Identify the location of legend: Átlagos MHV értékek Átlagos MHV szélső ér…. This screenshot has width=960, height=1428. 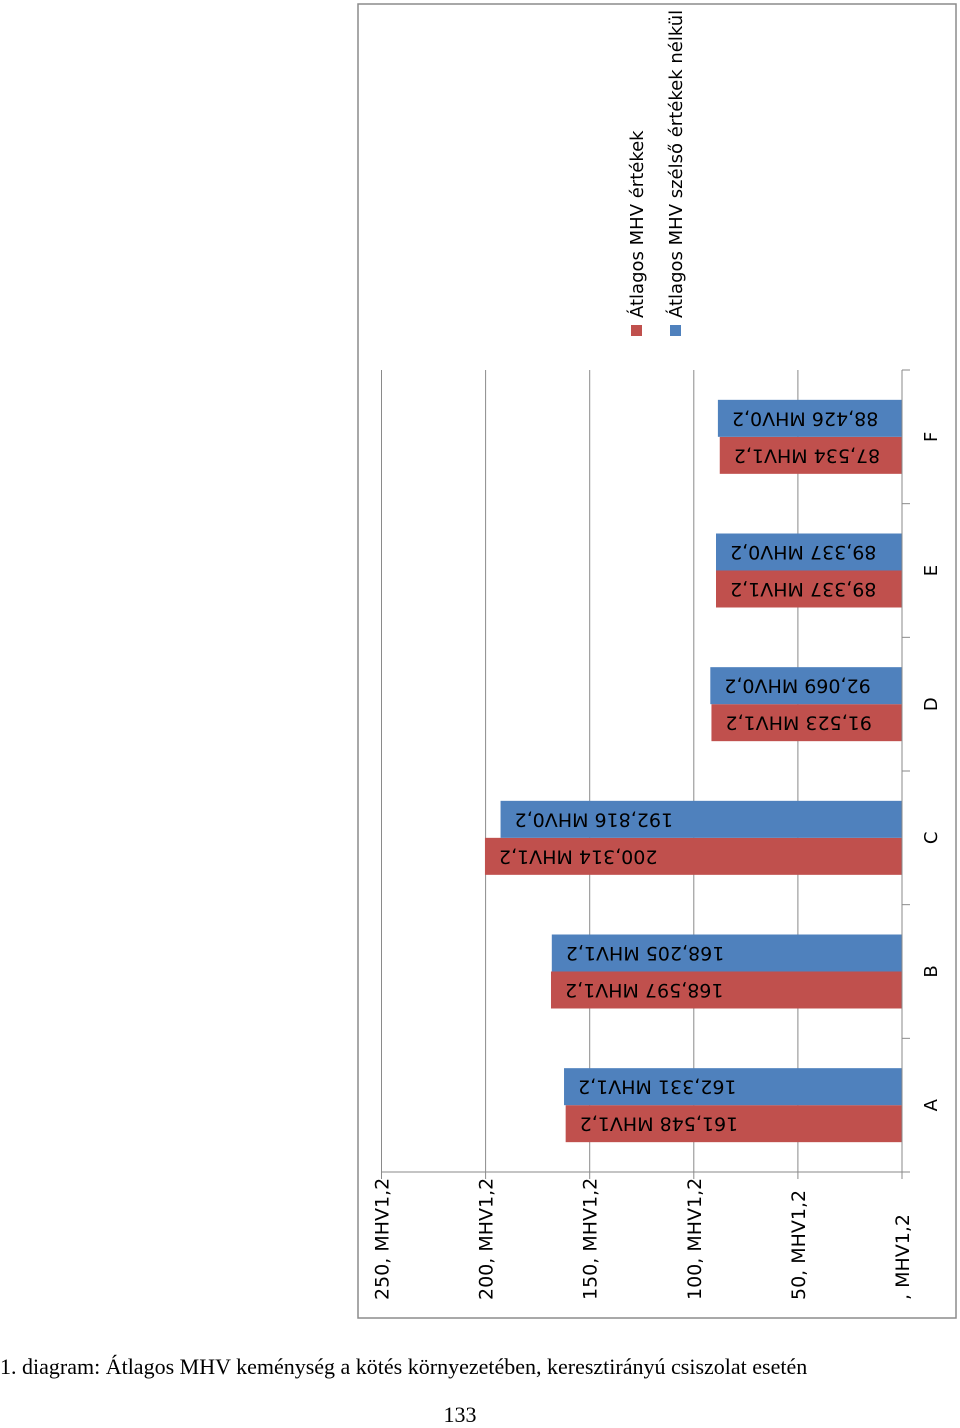
(656, 173).